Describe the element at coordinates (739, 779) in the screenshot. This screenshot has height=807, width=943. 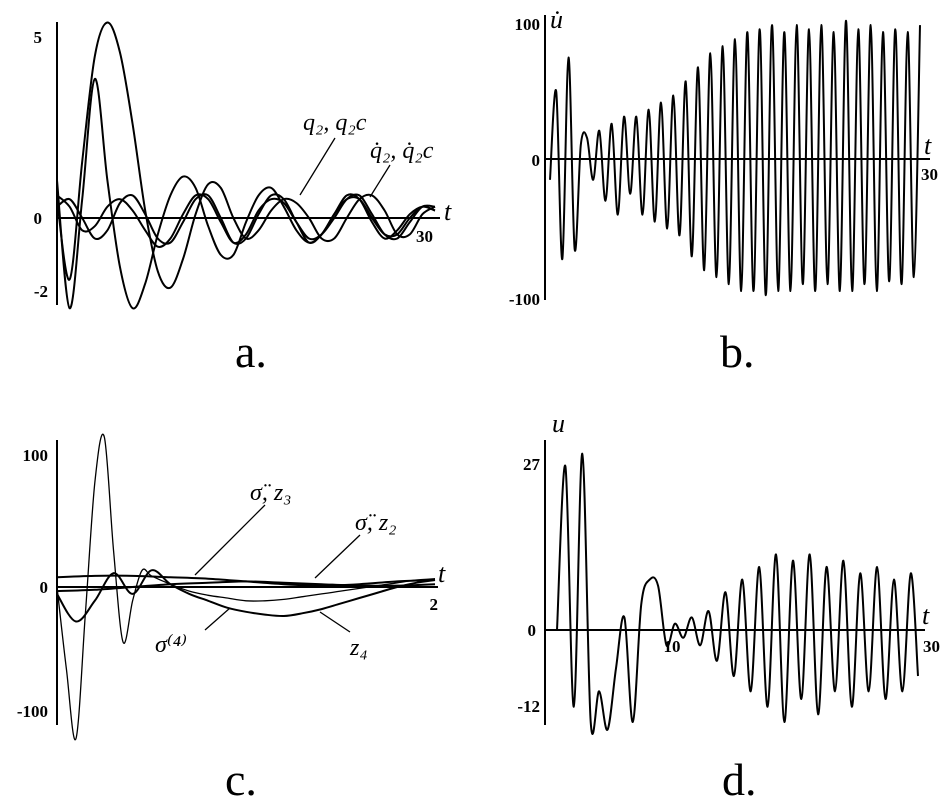
I see `panel-d-caption: d.` at that location.